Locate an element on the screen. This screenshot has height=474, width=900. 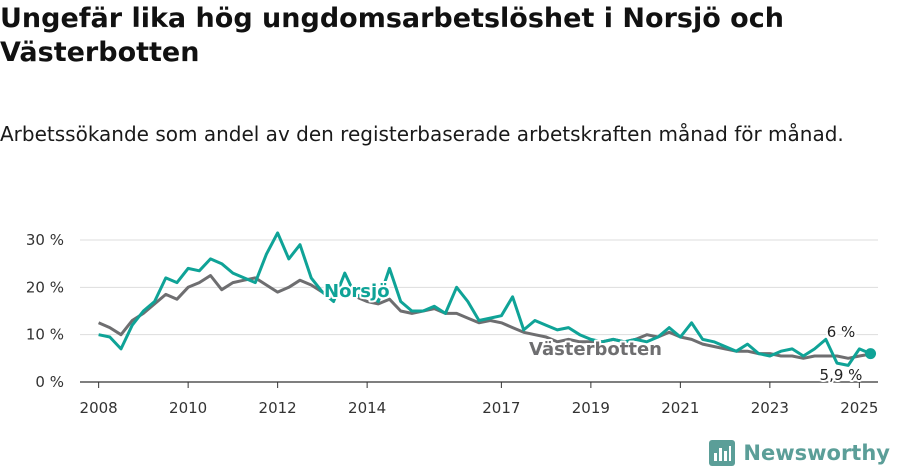
x-tick-label: 2025 is located at coordinates (859, 408).